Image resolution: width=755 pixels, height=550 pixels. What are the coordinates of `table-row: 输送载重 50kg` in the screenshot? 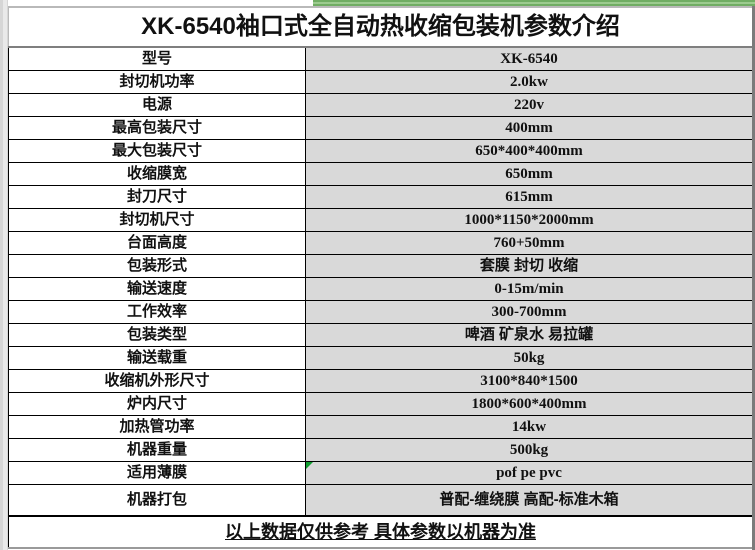 It's located at (381, 358).